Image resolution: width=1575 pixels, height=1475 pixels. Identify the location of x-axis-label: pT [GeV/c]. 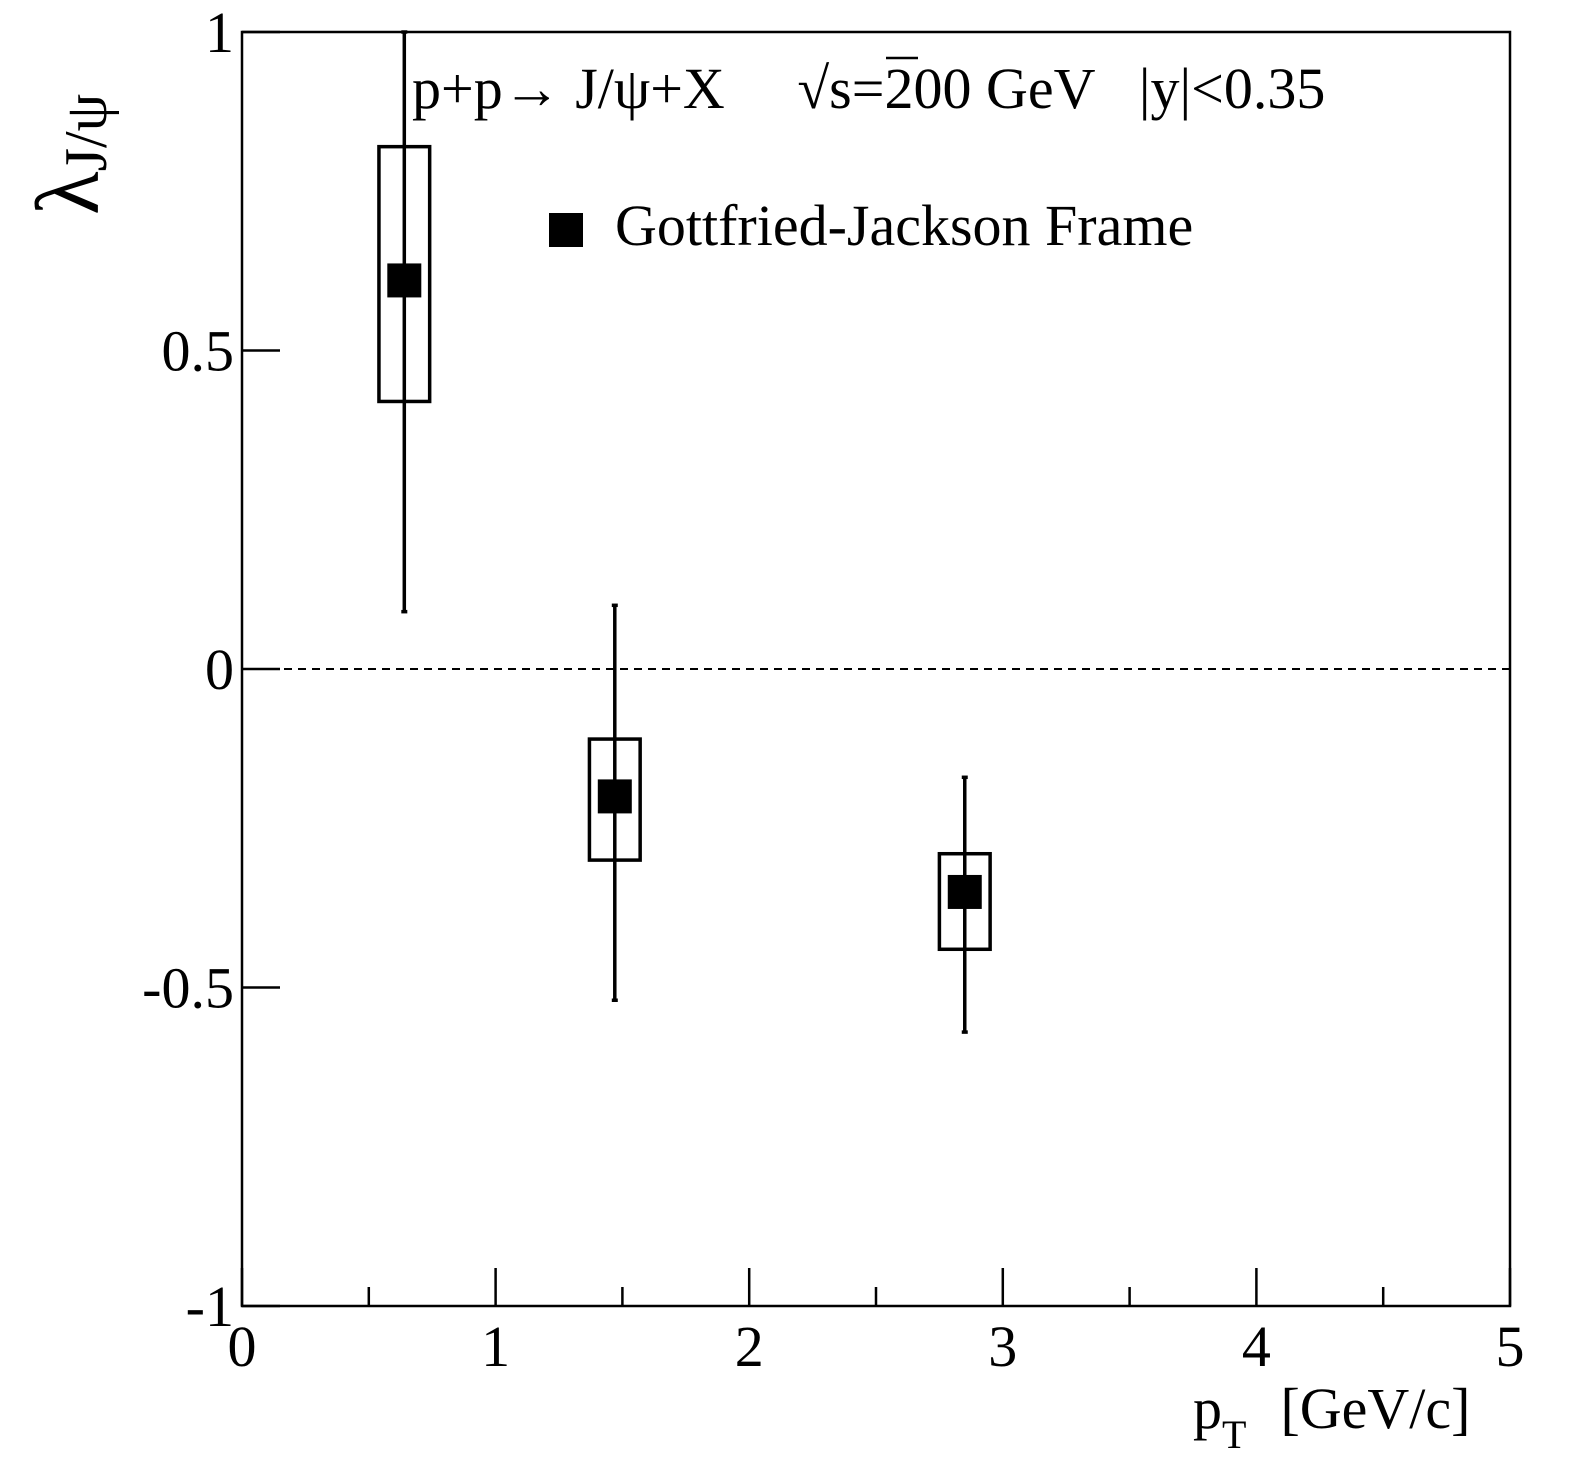
(1331, 1416).